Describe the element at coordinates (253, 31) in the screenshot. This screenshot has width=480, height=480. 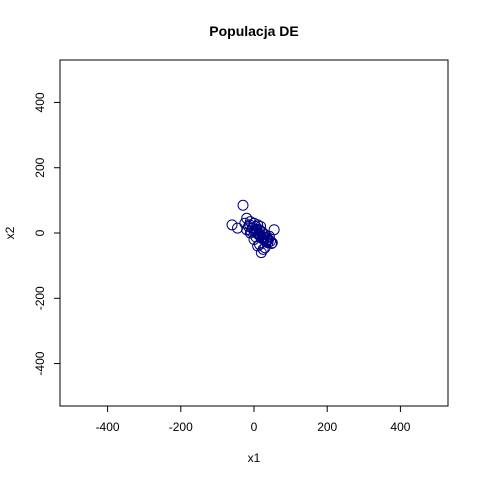
I see `chart-title: Populacja DE` at that location.